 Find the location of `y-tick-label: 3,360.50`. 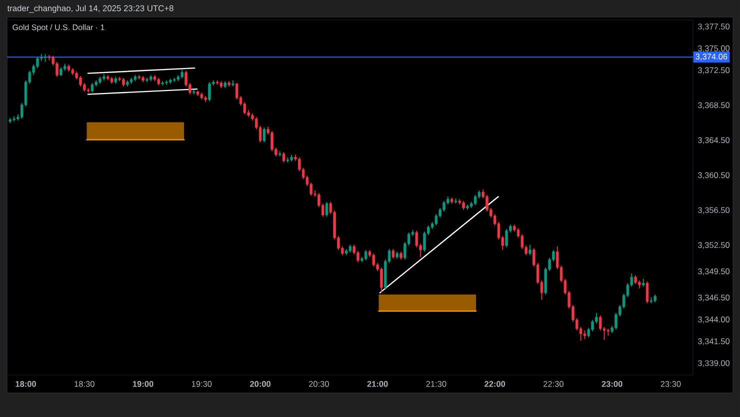

y-tick-label: 3,360.50 is located at coordinates (714, 176).